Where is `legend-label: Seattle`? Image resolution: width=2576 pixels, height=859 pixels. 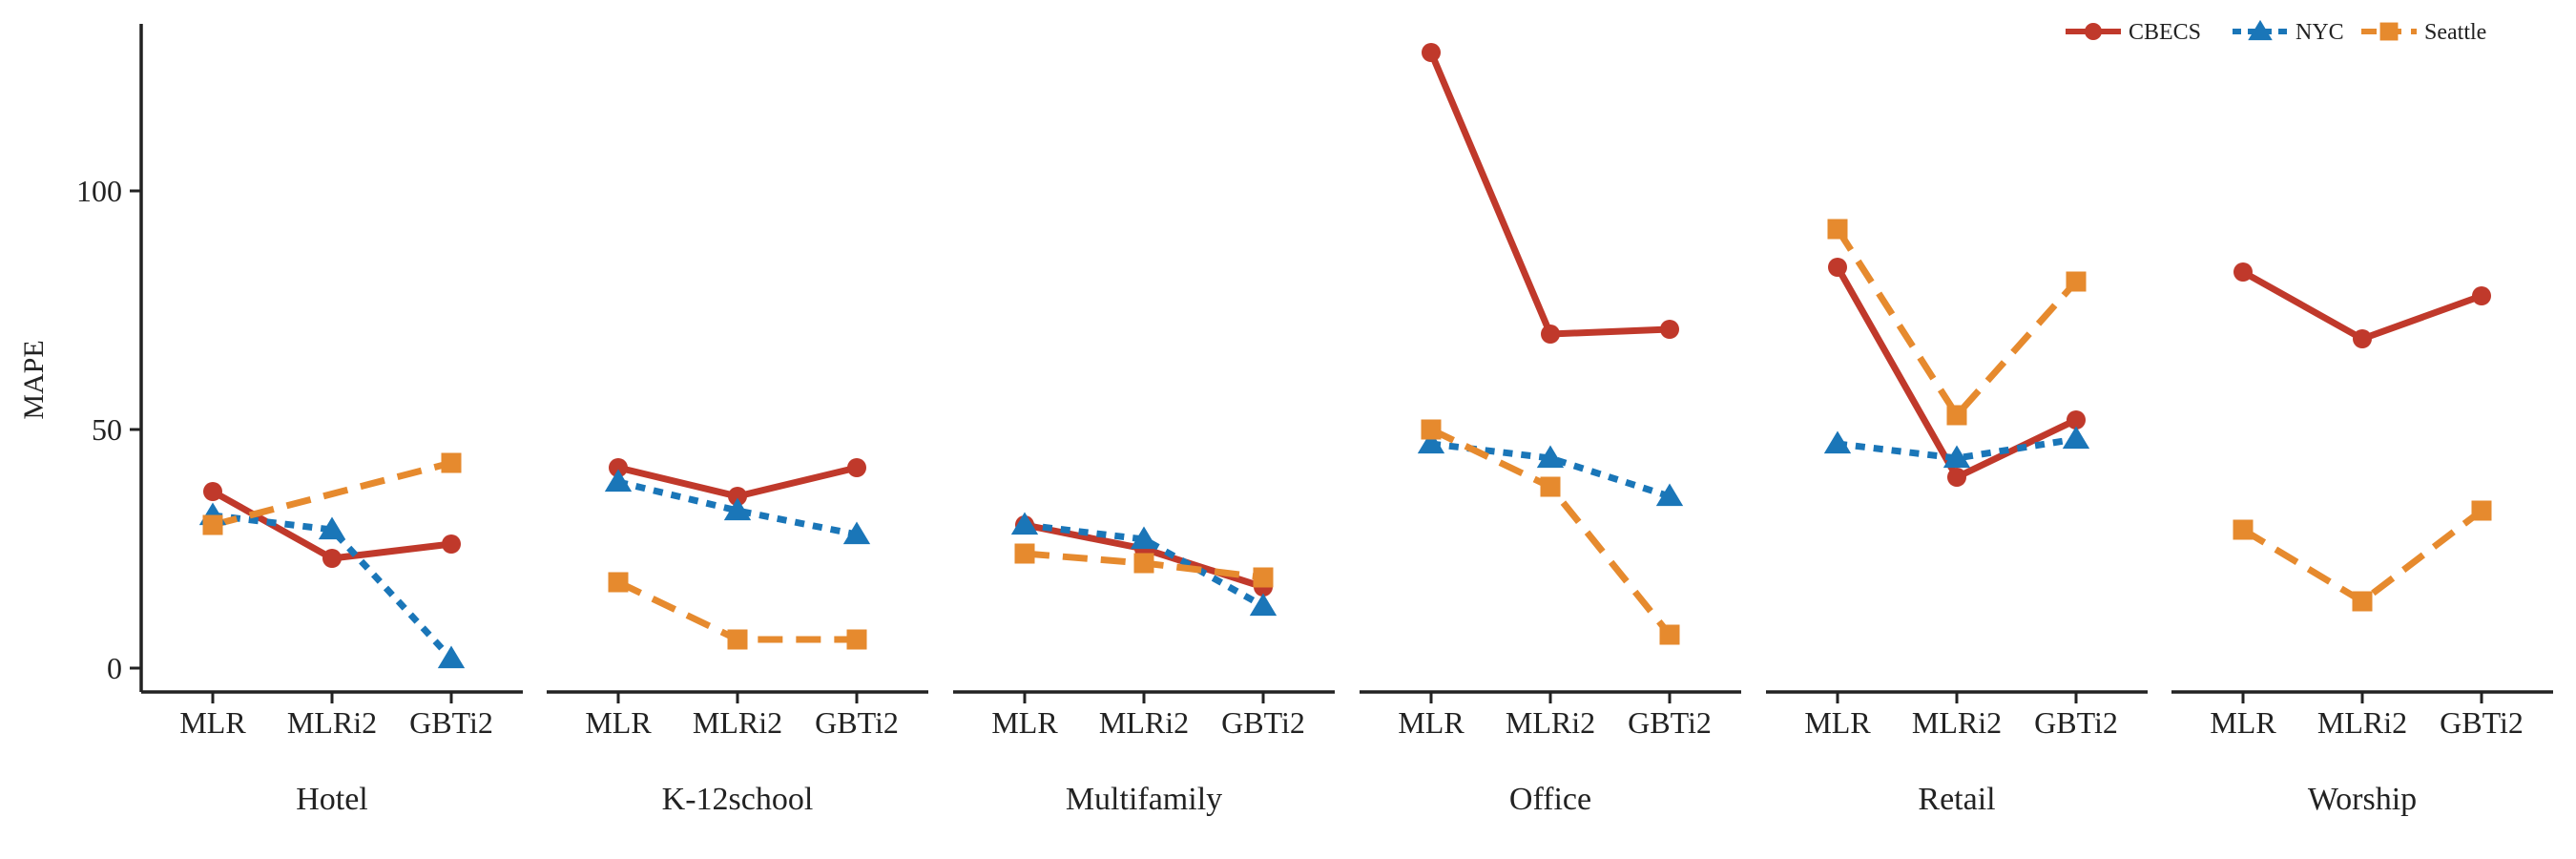 legend-label: Seattle is located at coordinates (2455, 32).